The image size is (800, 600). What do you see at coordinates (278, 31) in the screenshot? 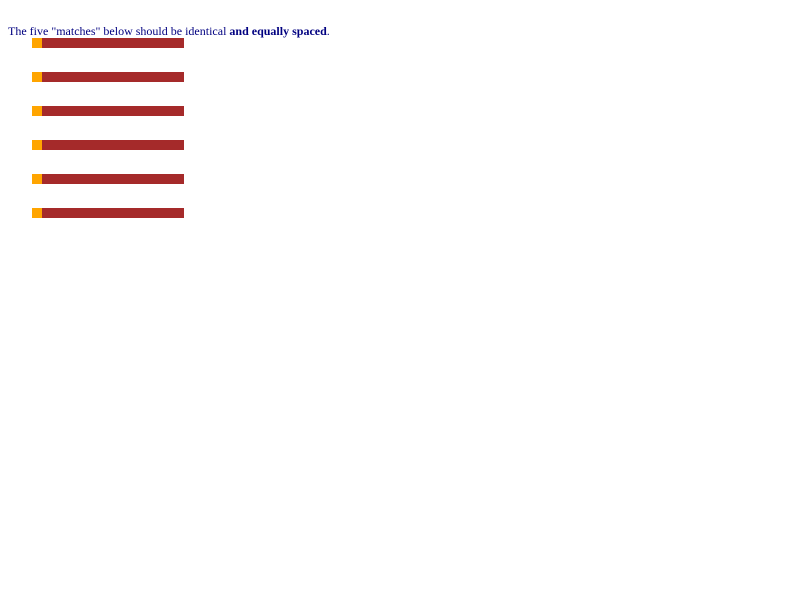
I see `caption-emphasis: and equally spaced` at bounding box center [278, 31].